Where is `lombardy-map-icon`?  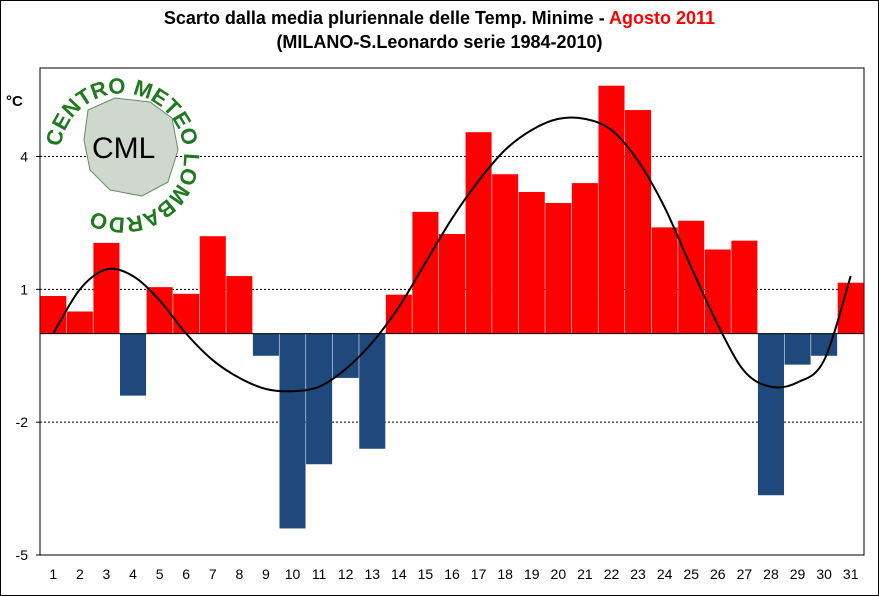
lombardy-map-icon is located at coordinates (131, 147).